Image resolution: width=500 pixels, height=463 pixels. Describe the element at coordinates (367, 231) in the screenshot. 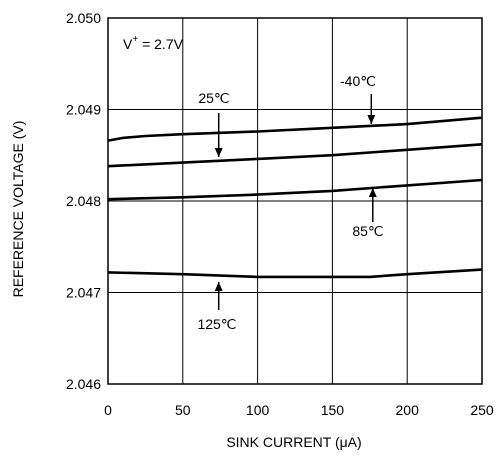

I see `series-label: 85℃` at that location.